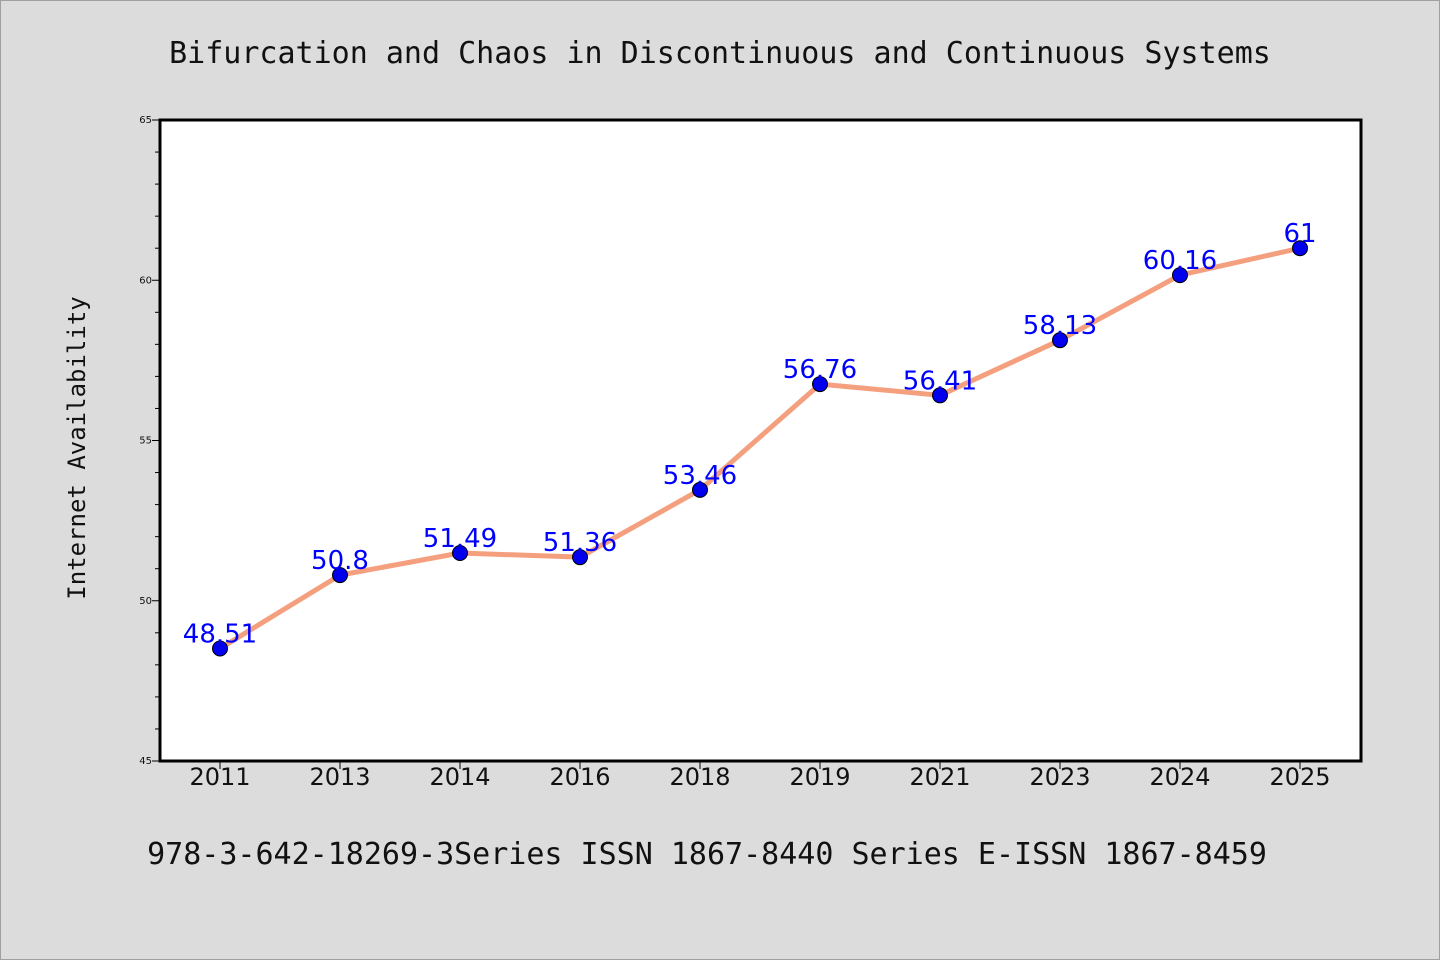 Image resolution: width=1440 pixels, height=960 pixels. I want to click on x-axis: 2011 2013 2014 2016 2018 2019 2021 2023 2024 2025, so click(760, 776).